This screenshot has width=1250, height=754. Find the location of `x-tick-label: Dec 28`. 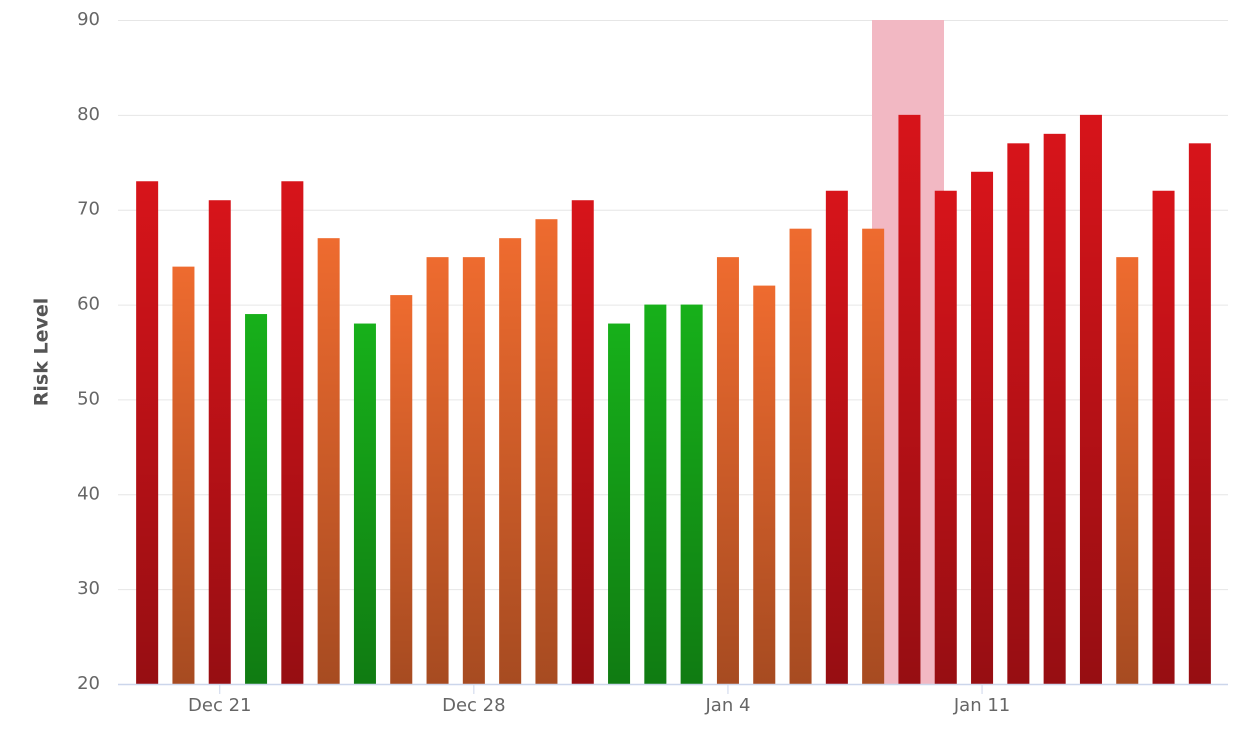

x-tick-label: Dec 28 is located at coordinates (473, 705).